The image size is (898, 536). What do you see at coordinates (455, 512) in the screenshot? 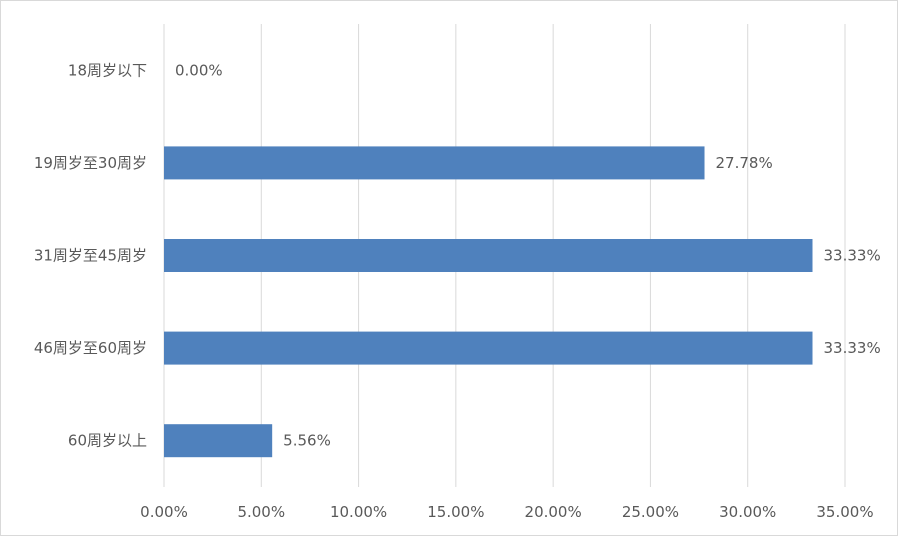
I see `x-tick-label: 15.00%` at bounding box center [455, 512].